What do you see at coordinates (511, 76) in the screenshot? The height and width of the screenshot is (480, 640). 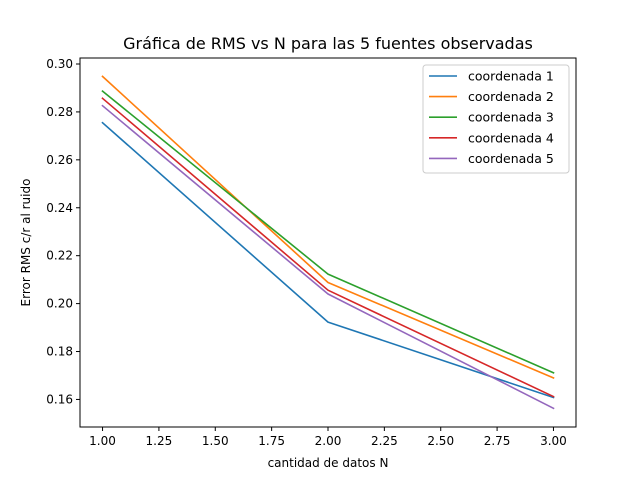 I see `legend-label-1: coordenada 1` at bounding box center [511, 76].